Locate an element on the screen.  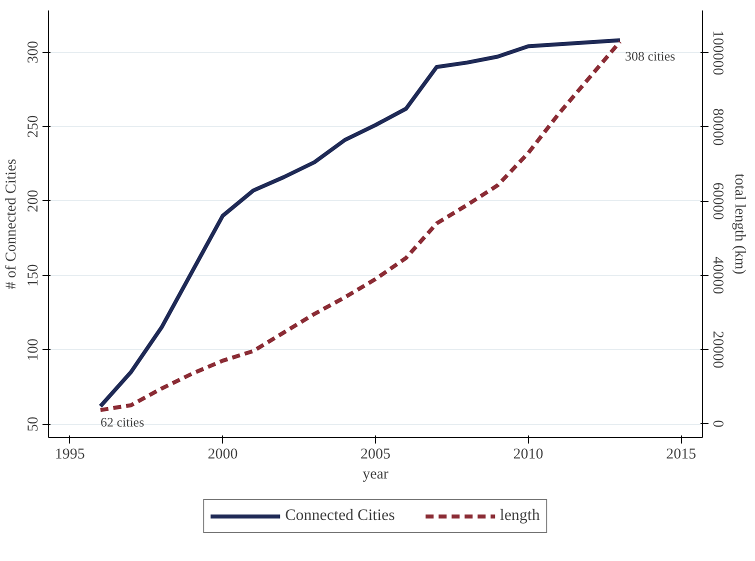
x-tick-label: 2010 is located at coordinates (528, 454).